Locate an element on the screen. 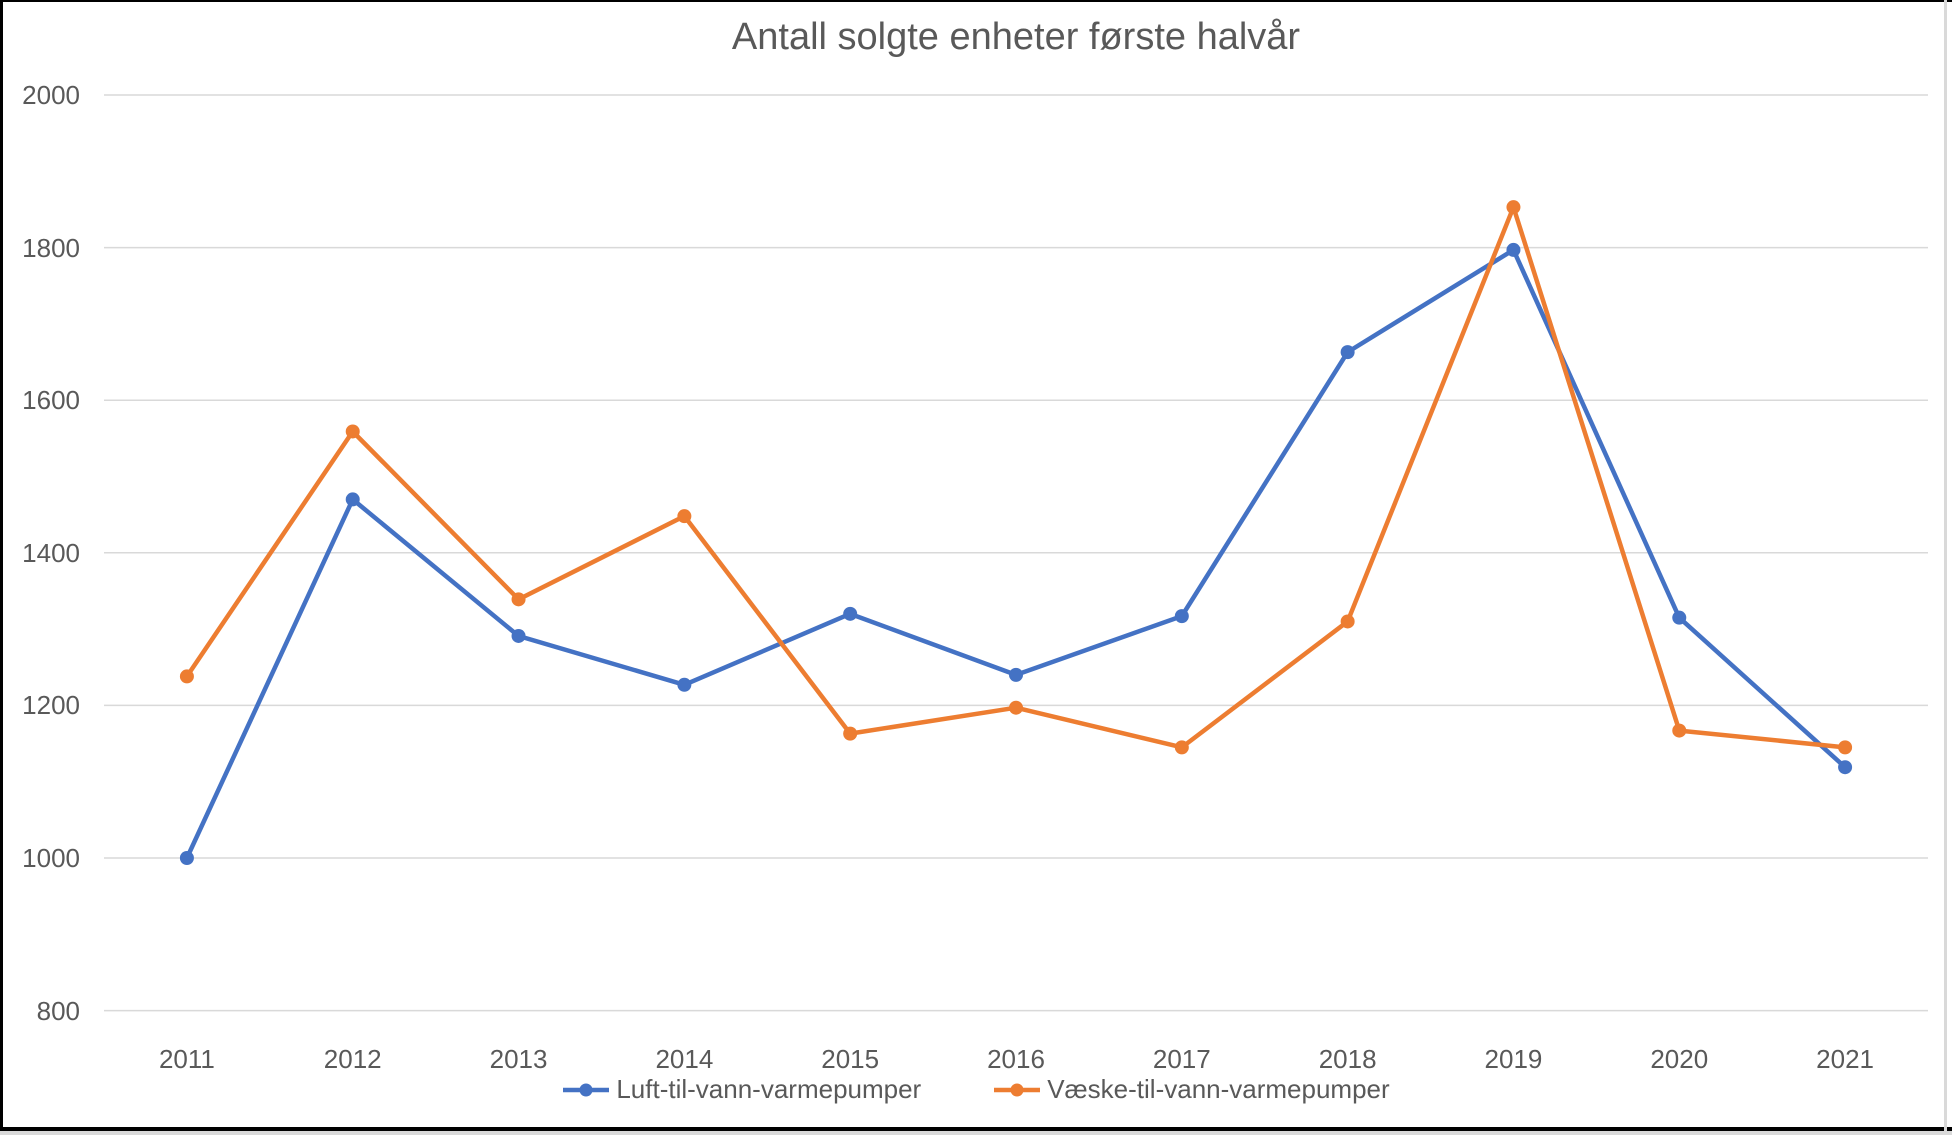 This screenshot has height=1135, width=1952. y-tick-label-1000: 1000 is located at coordinates (51, 858).